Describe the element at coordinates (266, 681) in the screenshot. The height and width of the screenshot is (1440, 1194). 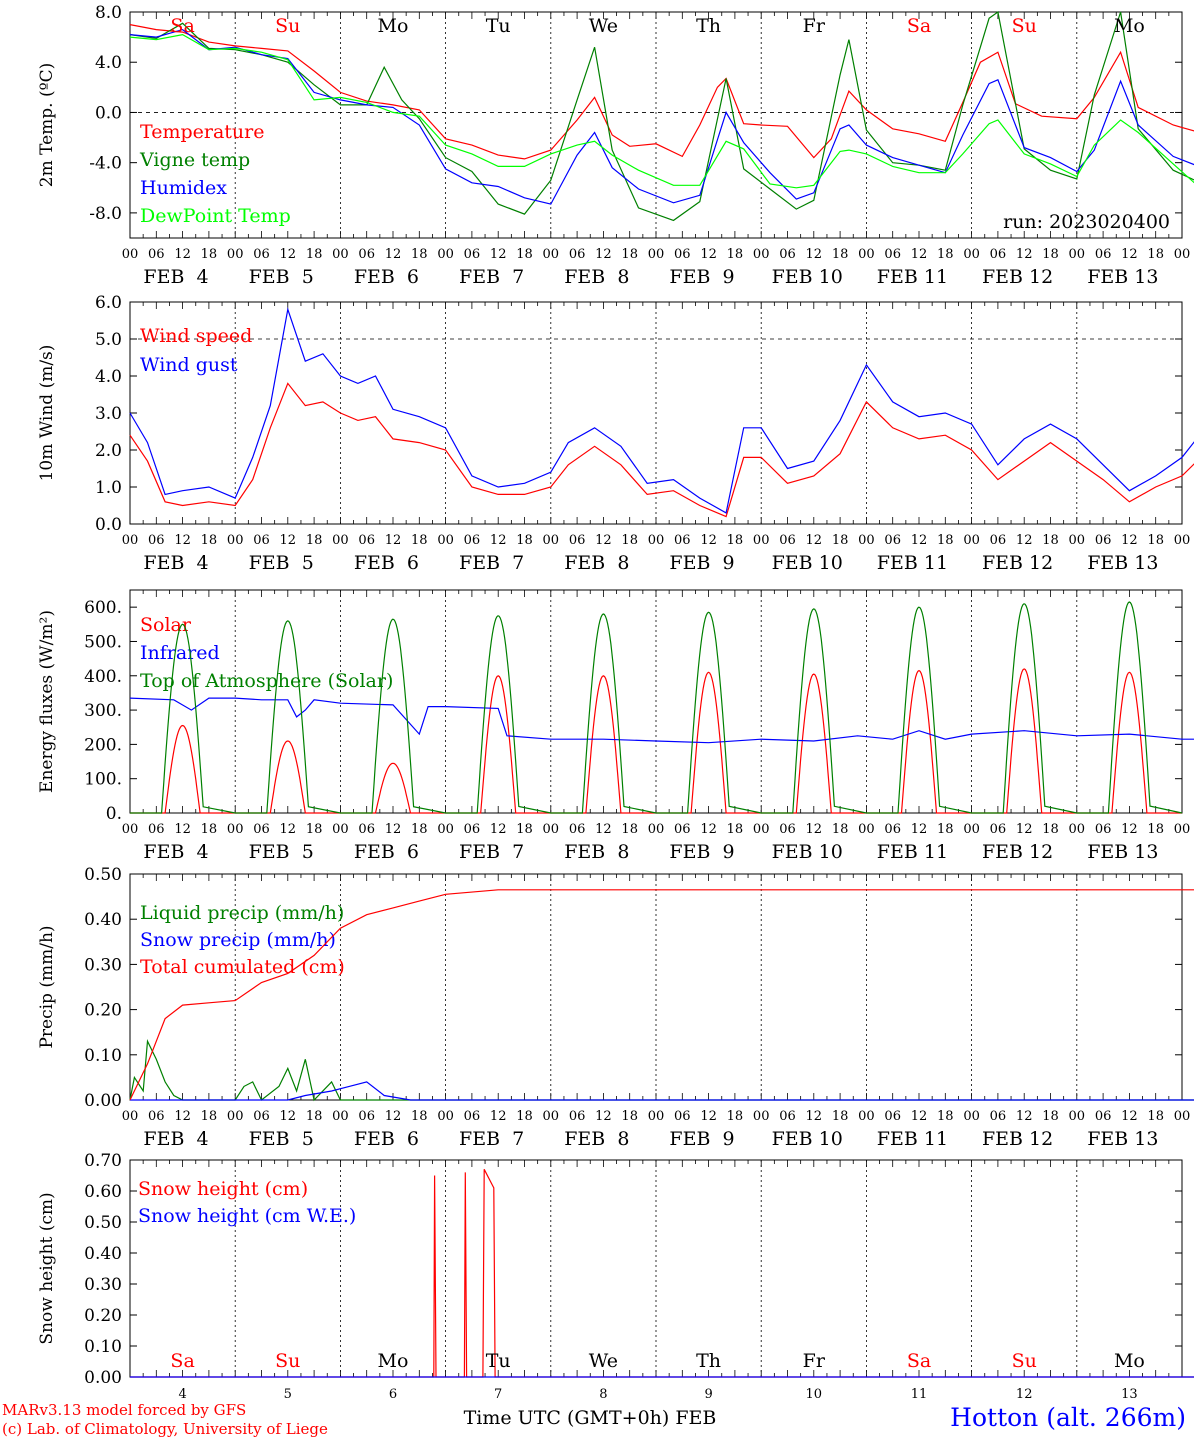
I see `legend-entry: Top of Atmosphere (Solar)` at that location.